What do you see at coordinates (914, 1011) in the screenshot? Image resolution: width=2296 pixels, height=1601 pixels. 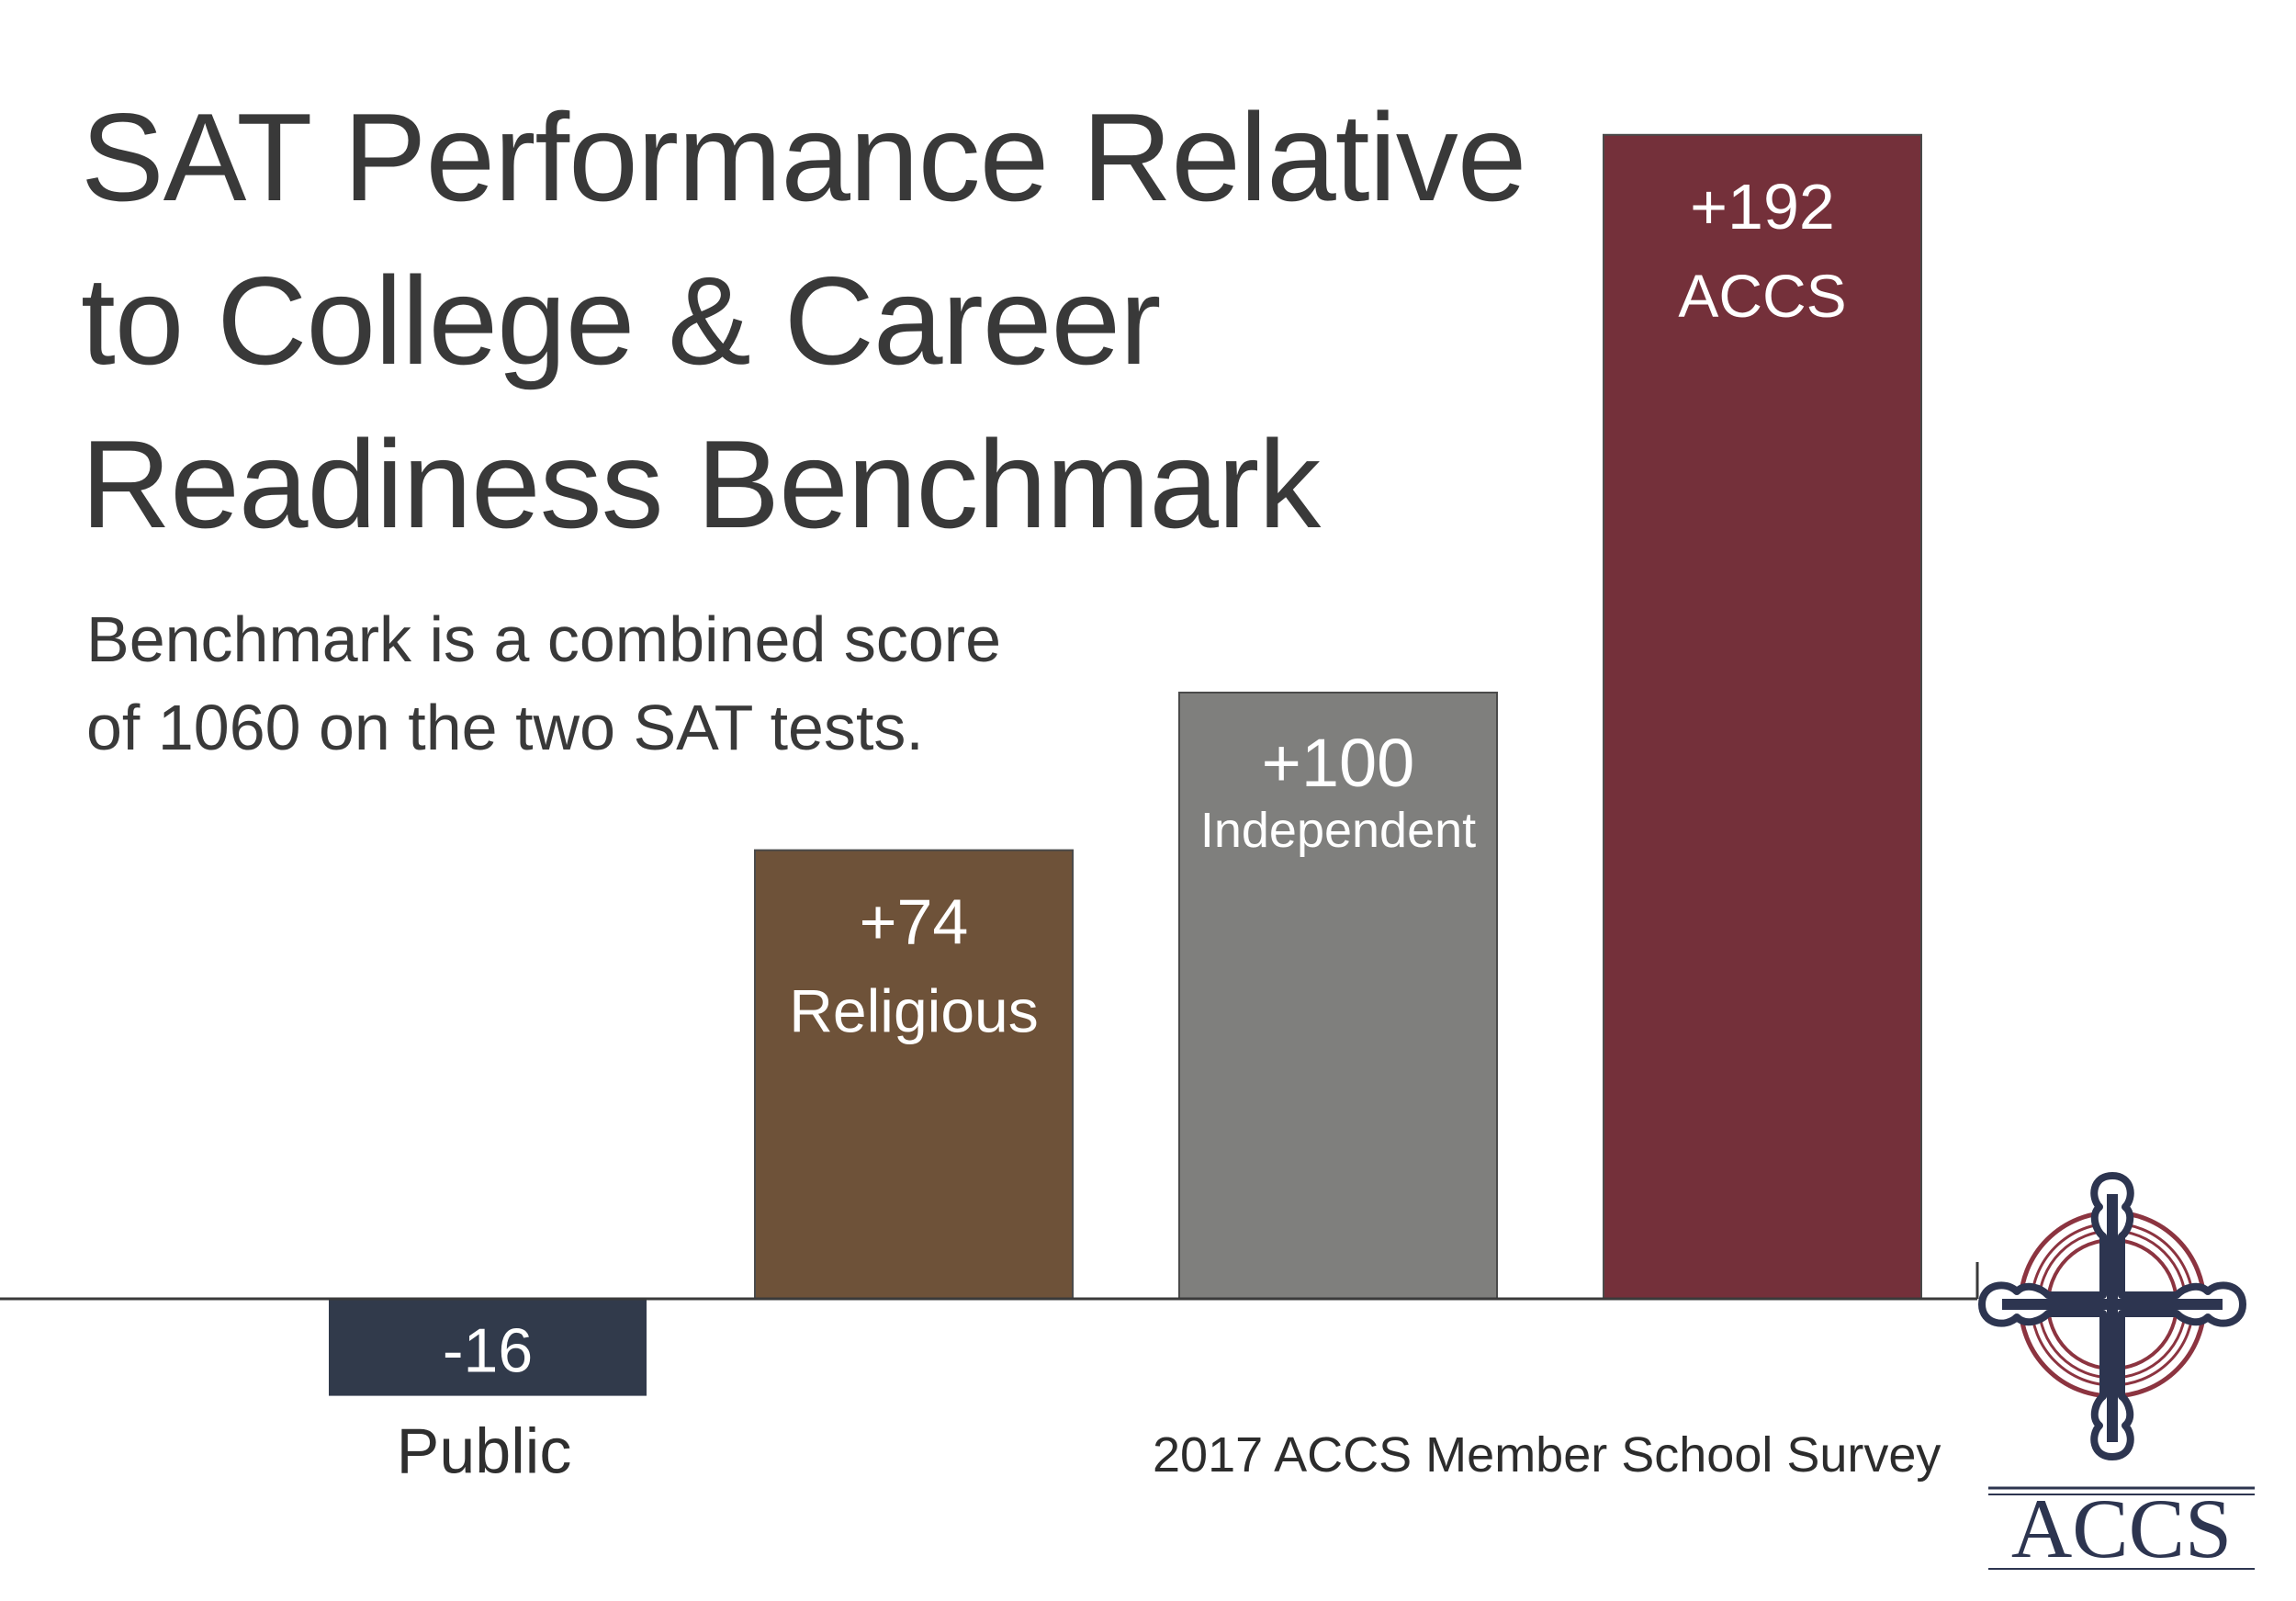 I see `bar-category-label-religious: Religious` at bounding box center [914, 1011].